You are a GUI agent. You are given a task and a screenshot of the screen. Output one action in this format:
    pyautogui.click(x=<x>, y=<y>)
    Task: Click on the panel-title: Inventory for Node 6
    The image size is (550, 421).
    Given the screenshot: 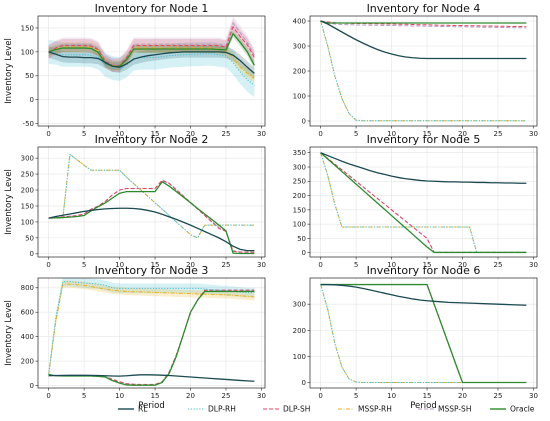 What is the action you would take?
    pyautogui.click(x=424, y=270)
    